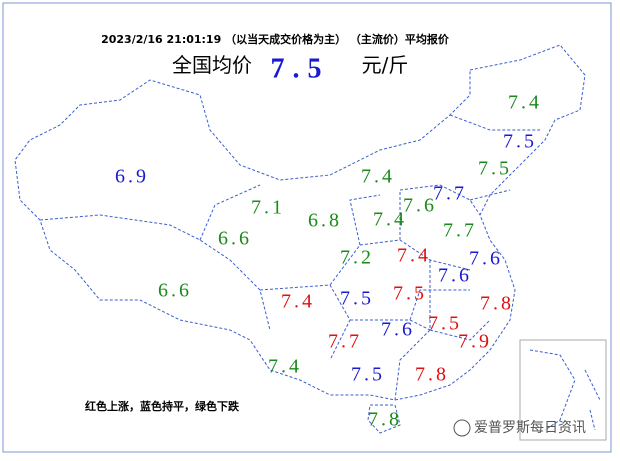 Image resolution: width=620 pixels, height=461 pixels. Describe the element at coordinates (357, 258) in the screenshot. I see `region-price: 7.2` at that location.